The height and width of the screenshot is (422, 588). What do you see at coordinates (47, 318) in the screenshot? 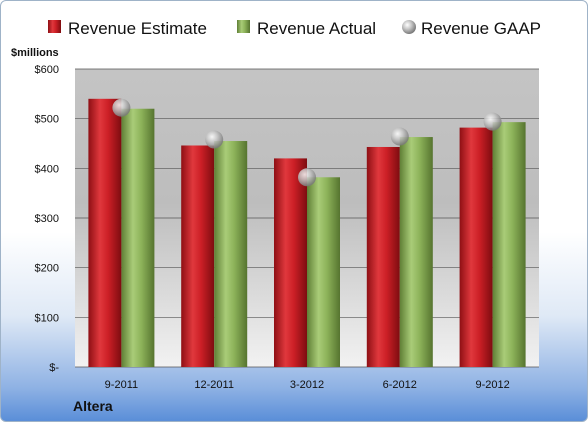
I see `y-tick-label: $100` at bounding box center [47, 318].